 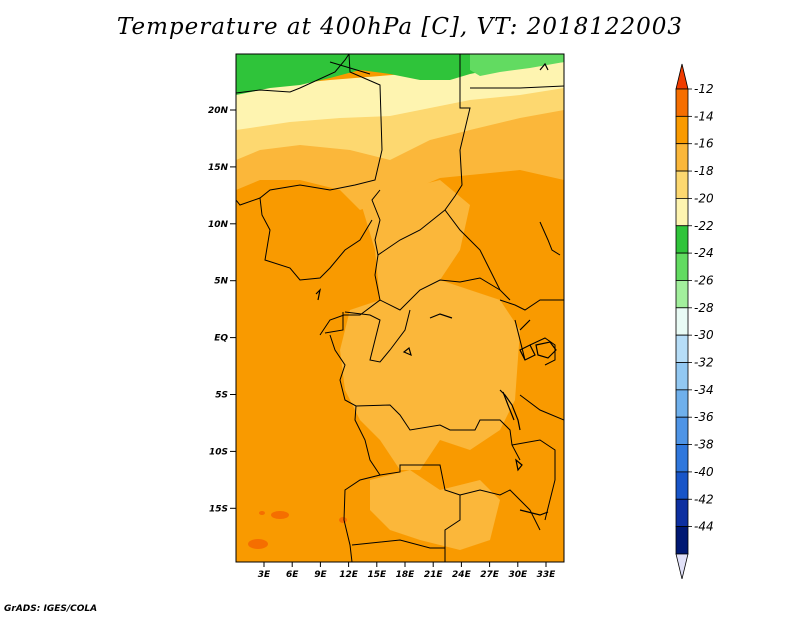 What do you see at coordinates (218, 452) in the screenshot?
I see `lat-tick-label: 10S` at bounding box center [218, 452].